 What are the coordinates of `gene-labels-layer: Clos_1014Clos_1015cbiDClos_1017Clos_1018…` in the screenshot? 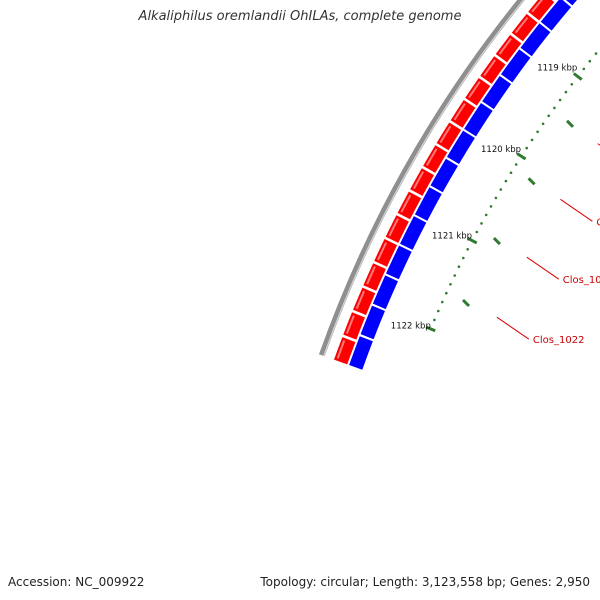 It's located at (530, 232).